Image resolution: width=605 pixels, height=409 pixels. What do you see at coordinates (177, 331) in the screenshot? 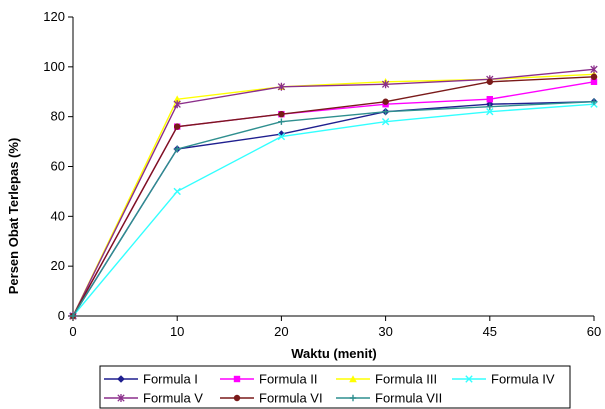
I see `x-tick-label: 10` at bounding box center [177, 331].